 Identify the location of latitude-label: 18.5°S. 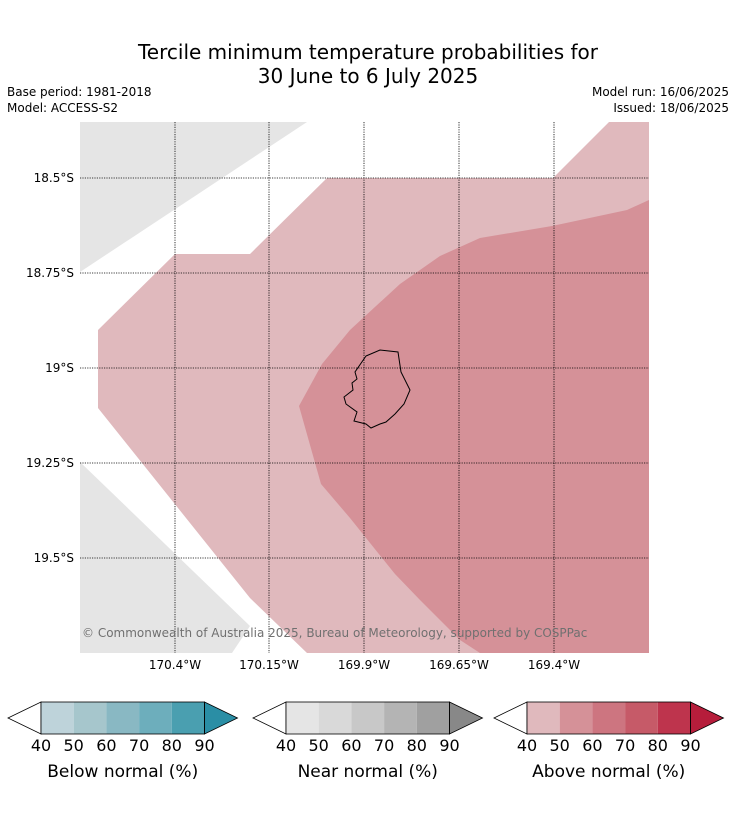
(54, 178).